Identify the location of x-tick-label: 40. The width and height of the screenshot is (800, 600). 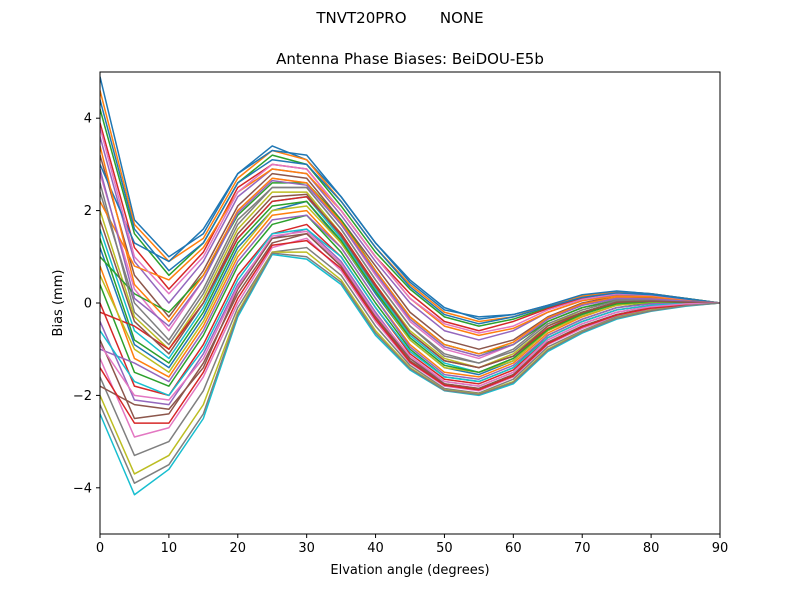
(375, 548).